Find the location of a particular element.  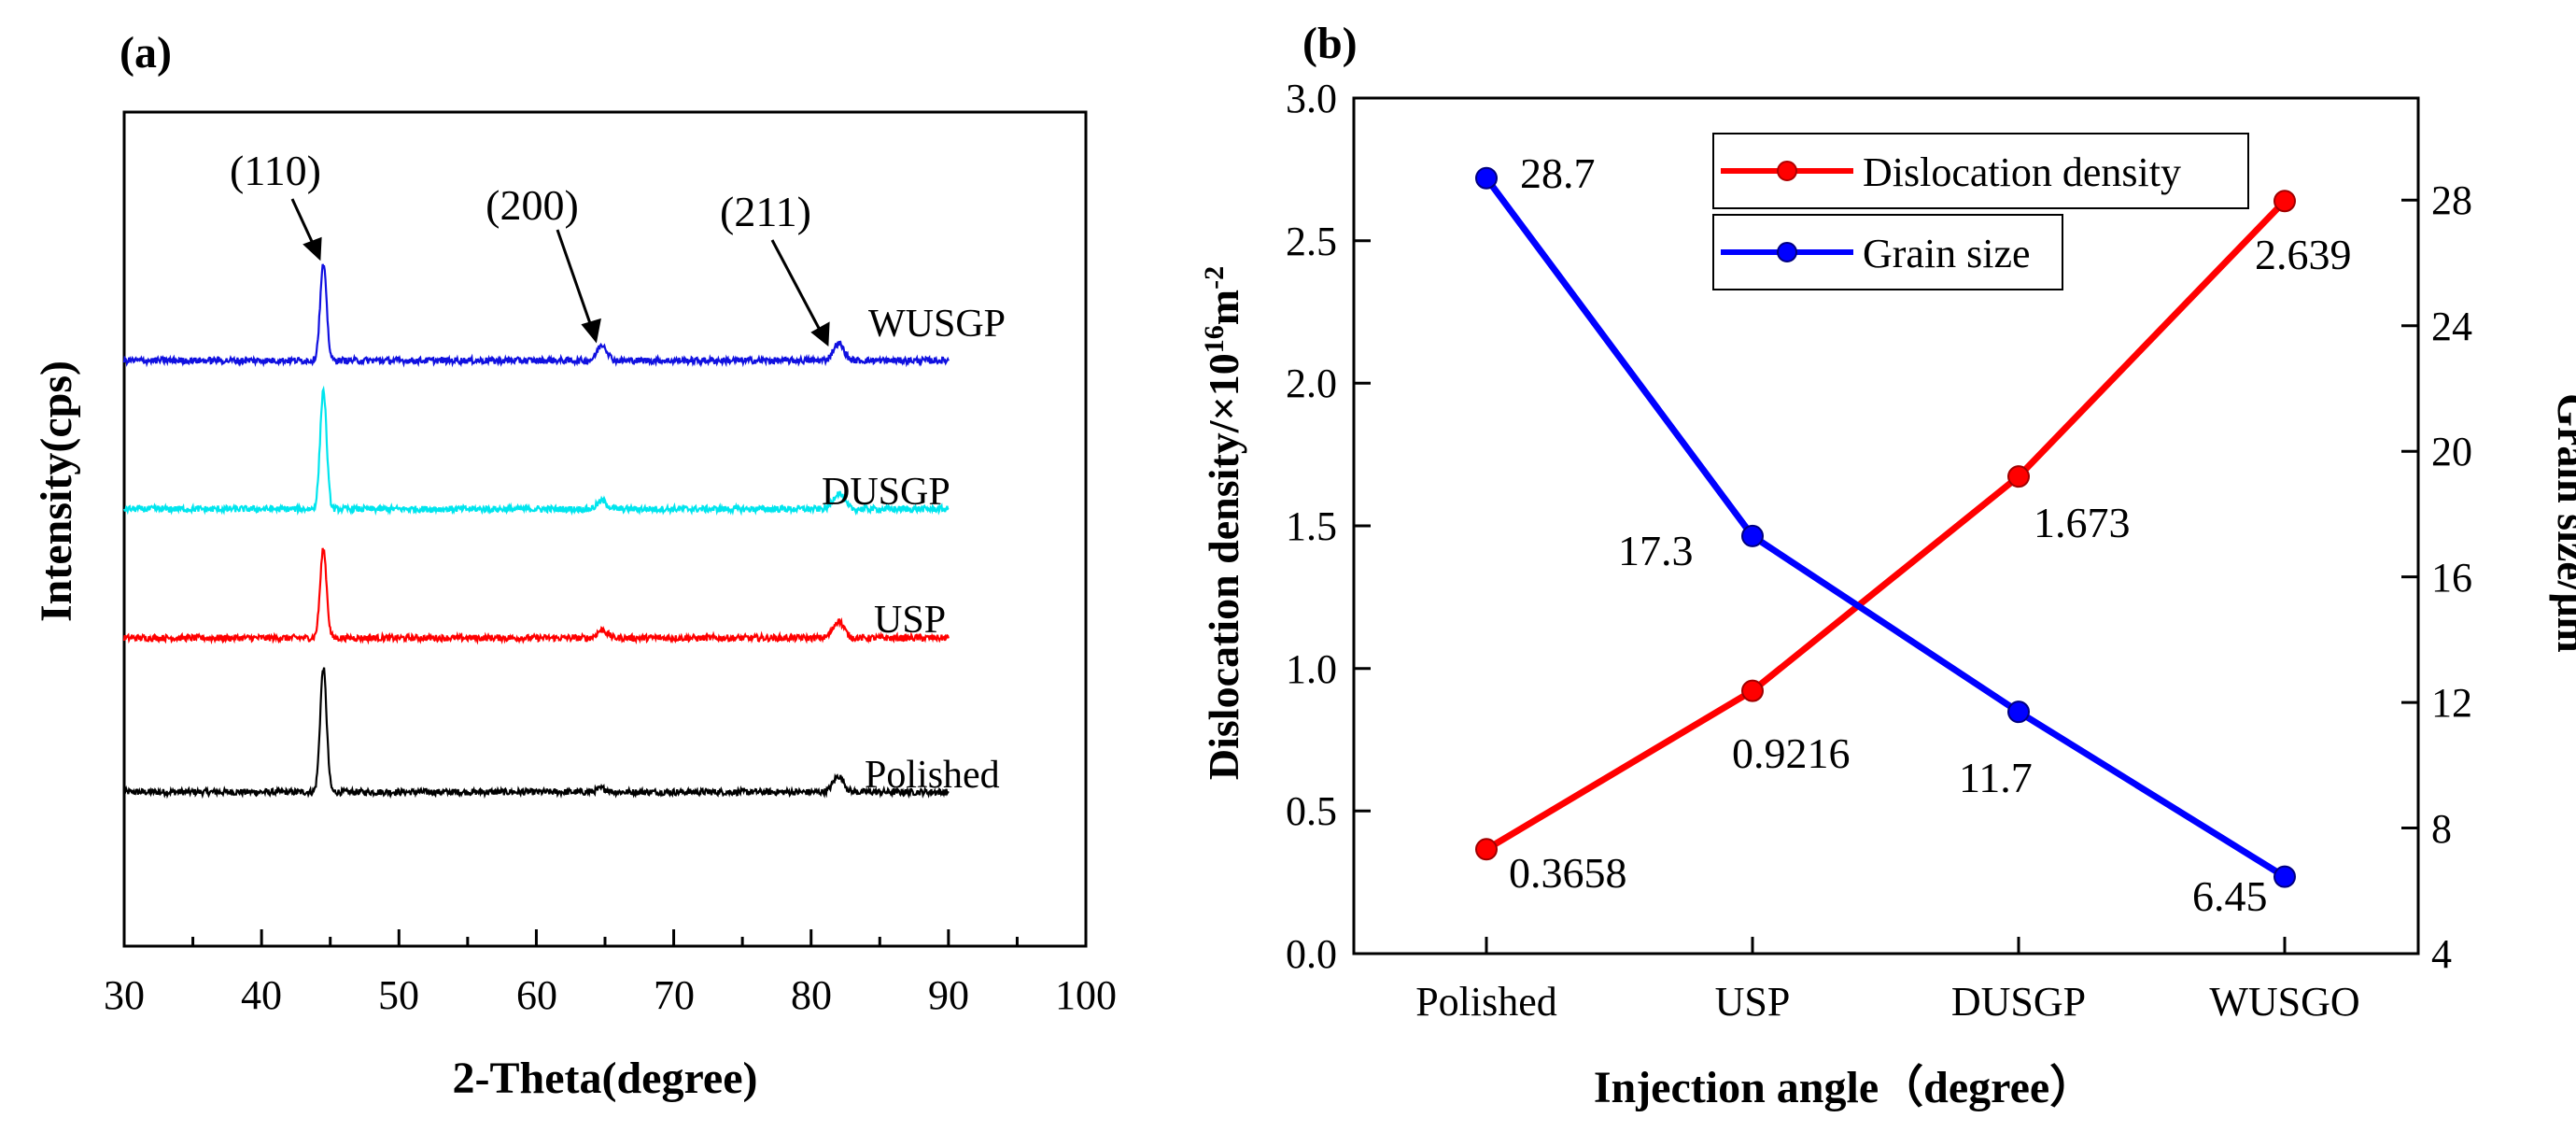

data-label-dislocation: 0.9216 is located at coordinates (1791, 753).